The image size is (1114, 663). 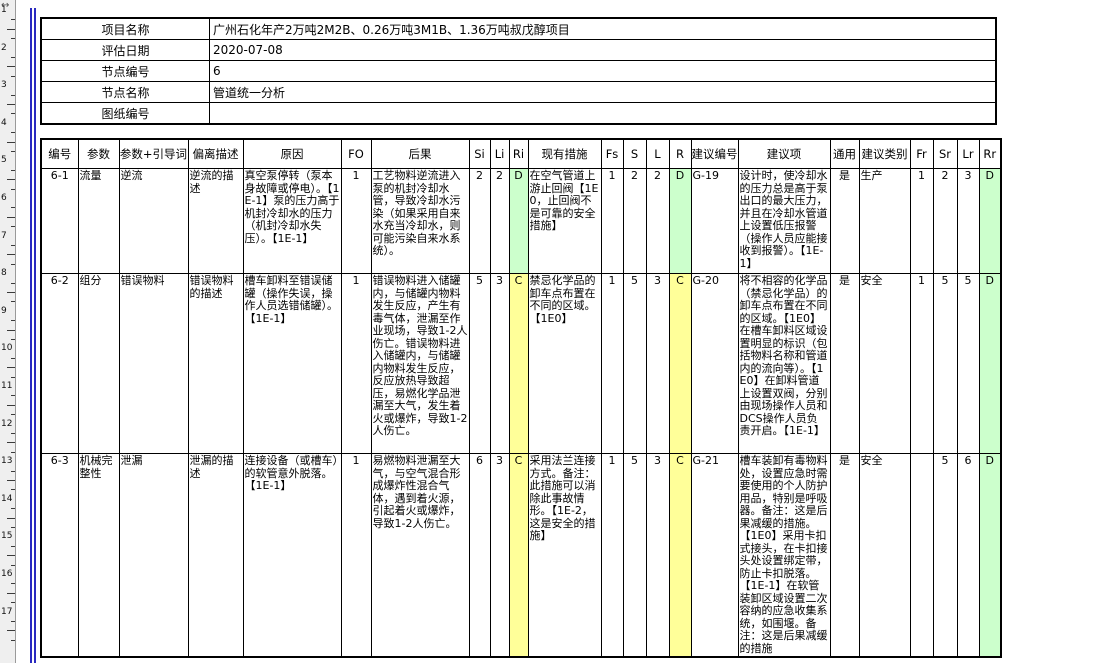 I want to click on column-header-rec_no: 建议编号, so click(x=714, y=153).